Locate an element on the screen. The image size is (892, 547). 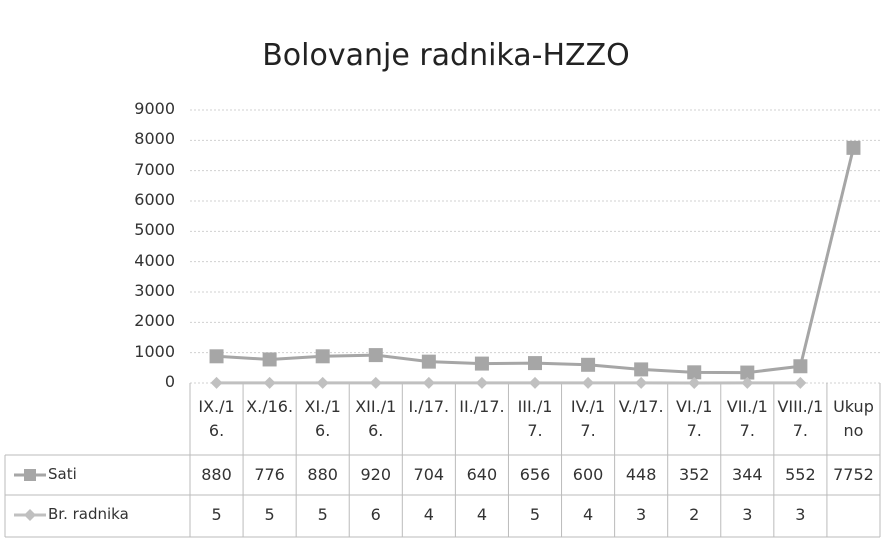
table-value: 704 is located at coordinates (429, 474).